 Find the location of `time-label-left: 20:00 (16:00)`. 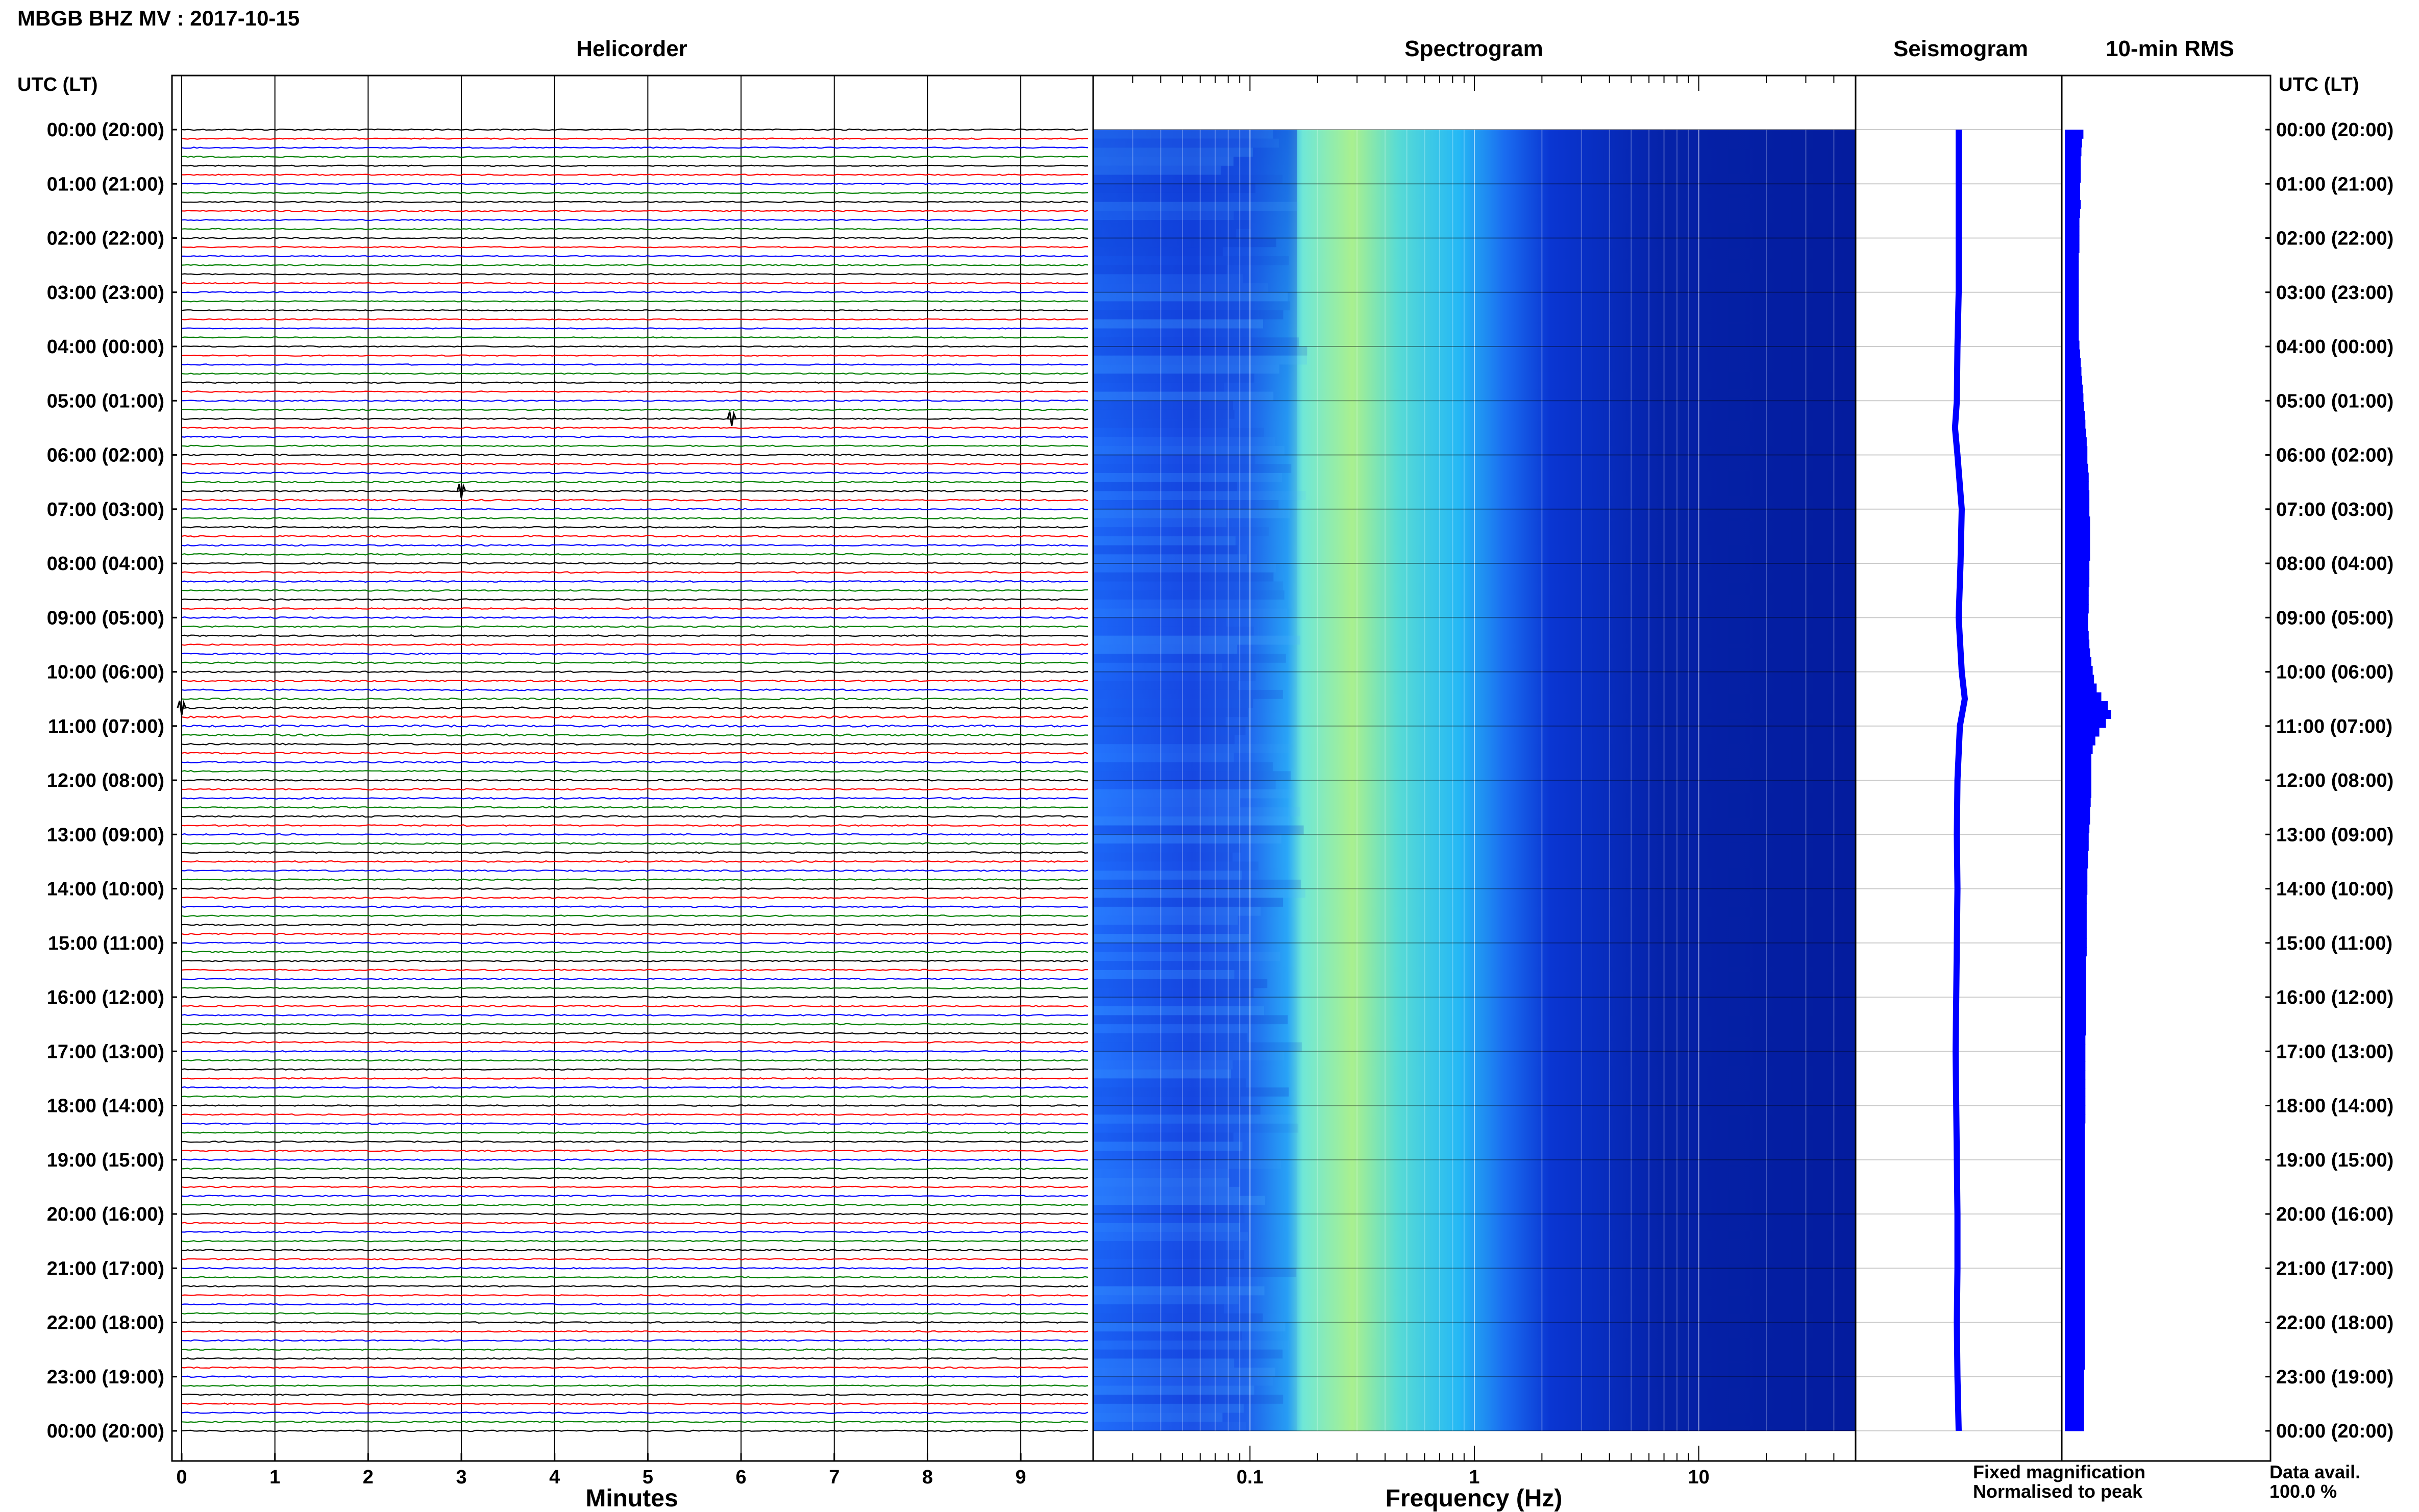

time-label-left: 20:00 (16:00) is located at coordinates (105, 1214).